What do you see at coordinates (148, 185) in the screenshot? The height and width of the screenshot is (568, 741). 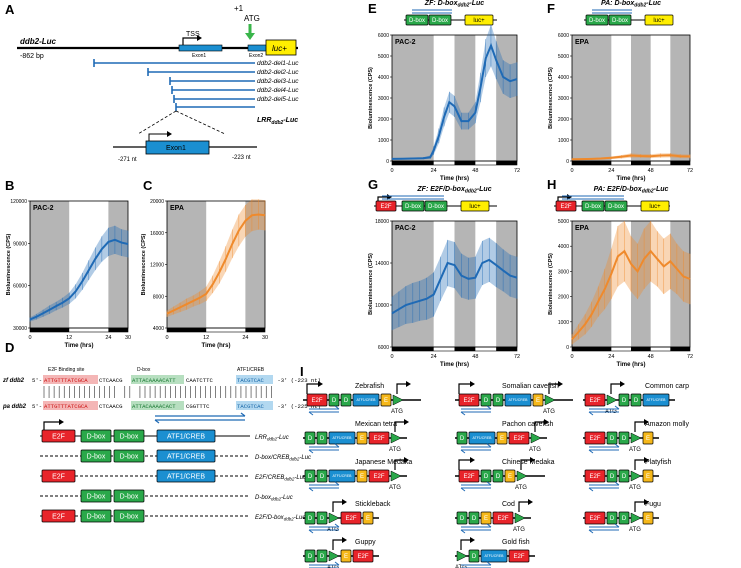 I see `panel-letter: C` at bounding box center [148, 185].